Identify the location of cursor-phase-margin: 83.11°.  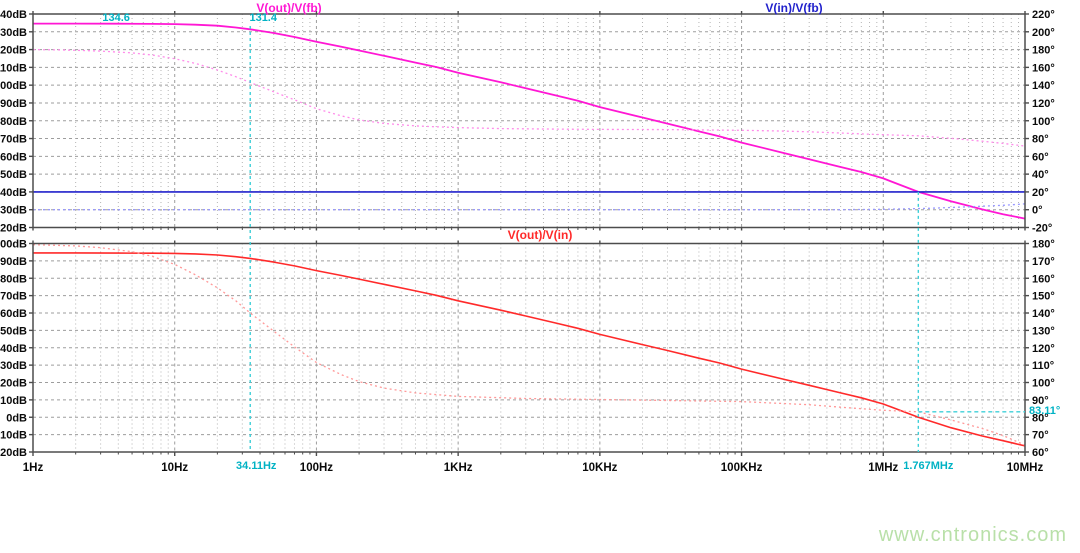
(1045, 411).